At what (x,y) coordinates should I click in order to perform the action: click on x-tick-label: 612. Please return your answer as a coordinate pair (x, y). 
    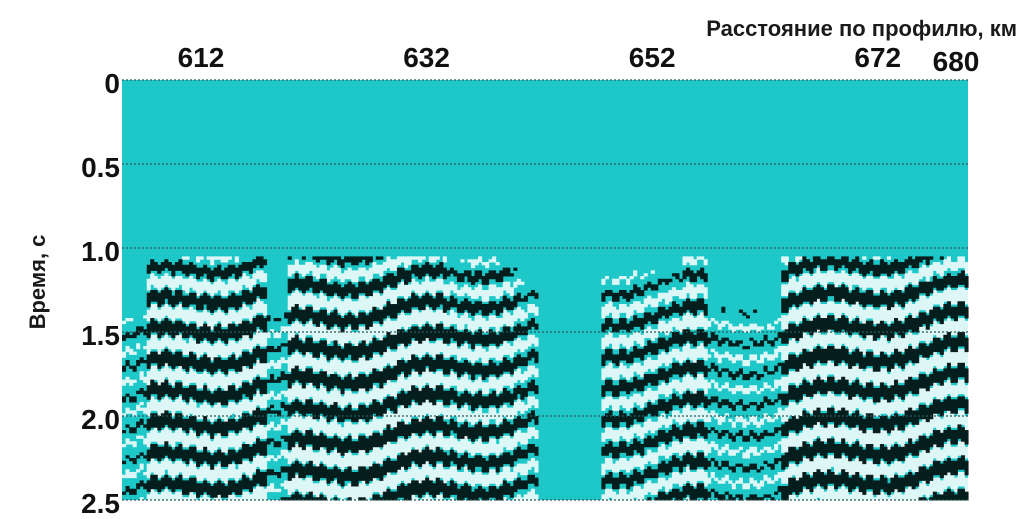
    Looking at the image, I should click on (201, 57).